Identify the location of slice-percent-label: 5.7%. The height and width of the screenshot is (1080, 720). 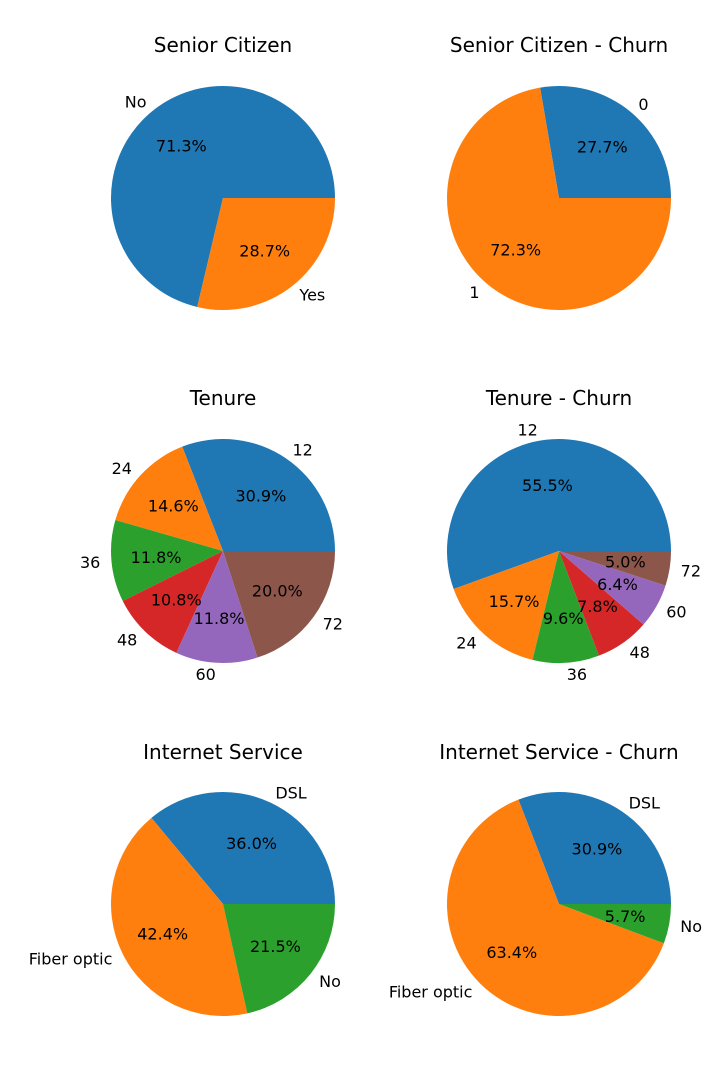
(625, 916).